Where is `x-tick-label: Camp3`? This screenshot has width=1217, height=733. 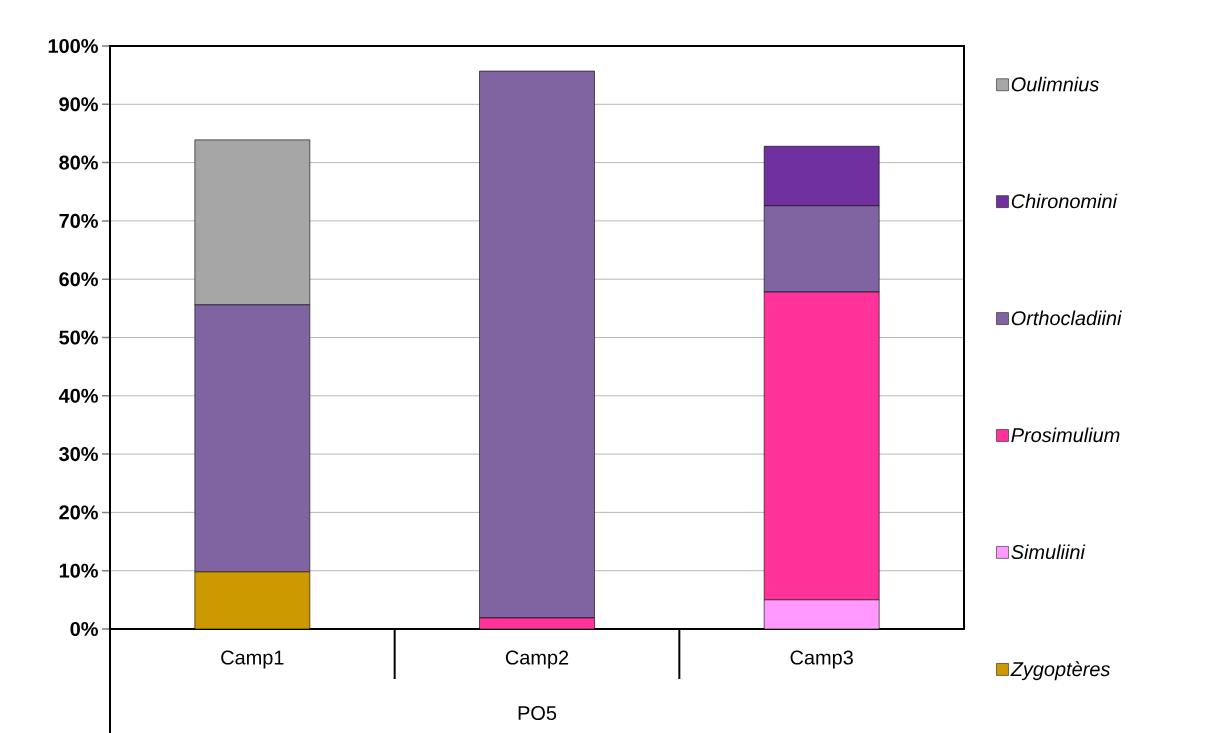
x-tick-label: Camp3 is located at coordinates (821, 659).